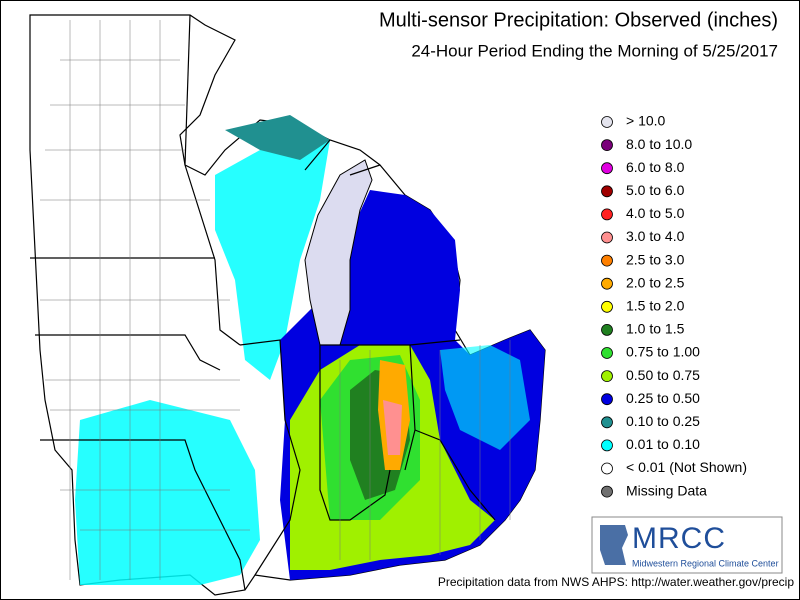 The width and height of the screenshot is (800, 600). What do you see at coordinates (663, 398) in the screenshot?
I see `legend-label: 0.25 to 0.50` at bounding box center [663, 398].